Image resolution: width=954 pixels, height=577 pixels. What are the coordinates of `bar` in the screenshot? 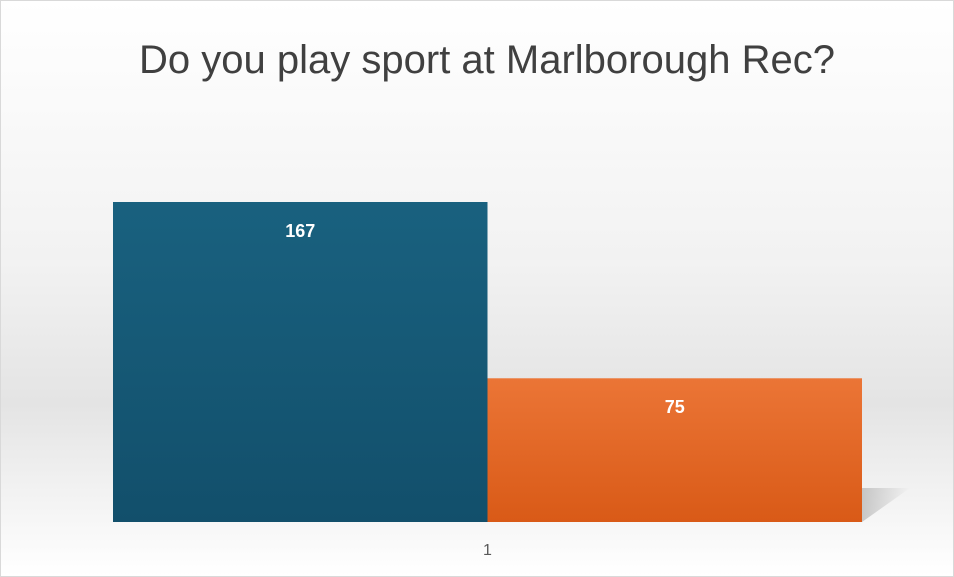 It's located at (674, 450).